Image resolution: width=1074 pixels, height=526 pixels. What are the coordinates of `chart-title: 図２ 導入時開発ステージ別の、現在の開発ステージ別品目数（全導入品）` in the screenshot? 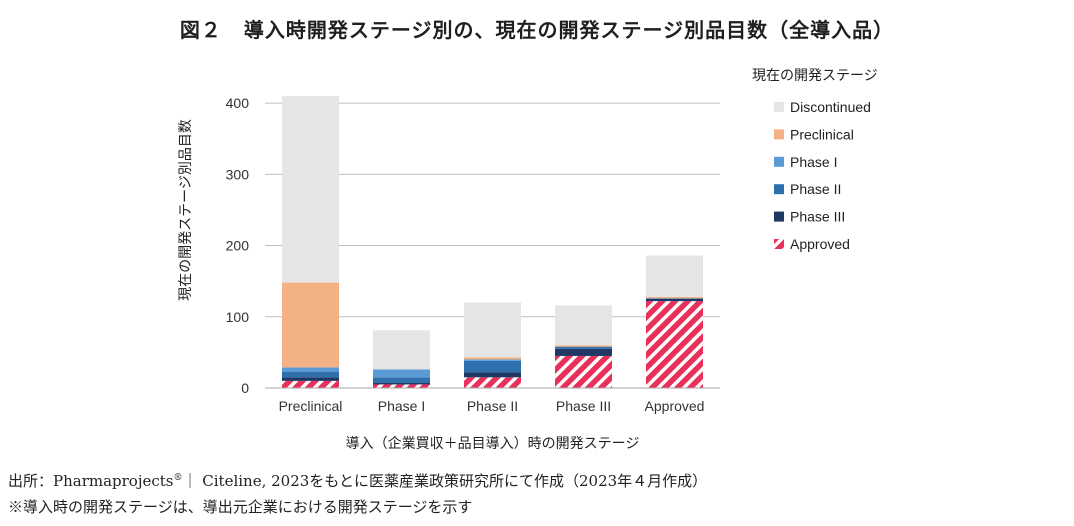 It's located at (537, 28).